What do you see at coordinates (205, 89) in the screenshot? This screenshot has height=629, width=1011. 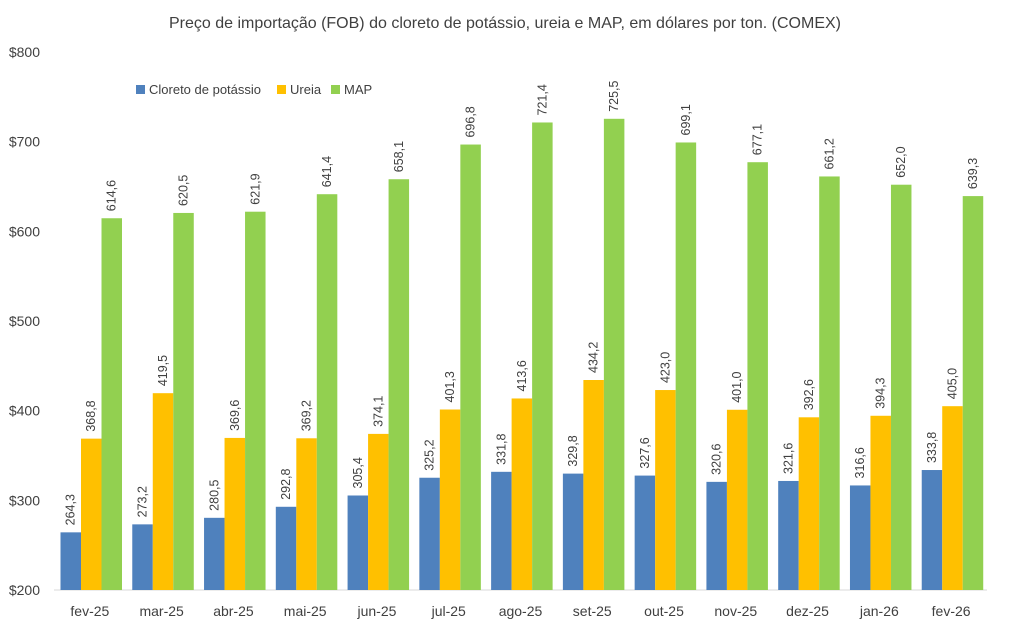 I see `legend-label: Cloreto de potássio` at bounding box center [205, 89].